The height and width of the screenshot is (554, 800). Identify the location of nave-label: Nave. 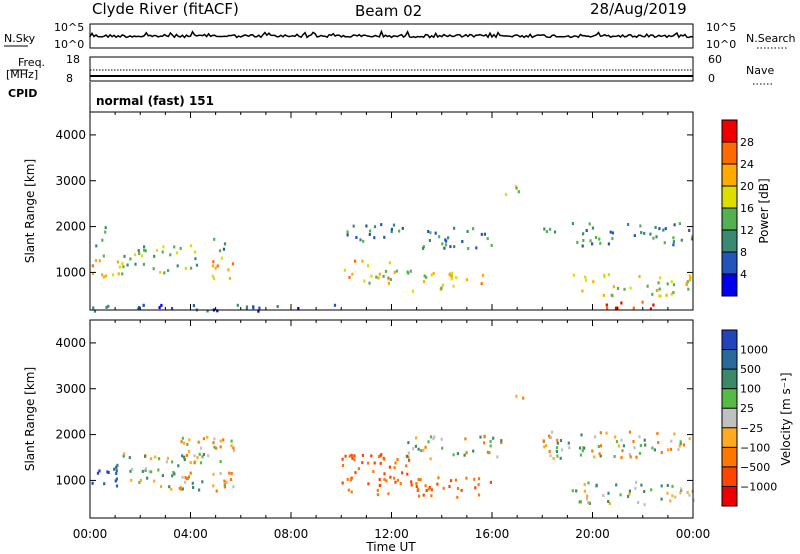
(760, 70).